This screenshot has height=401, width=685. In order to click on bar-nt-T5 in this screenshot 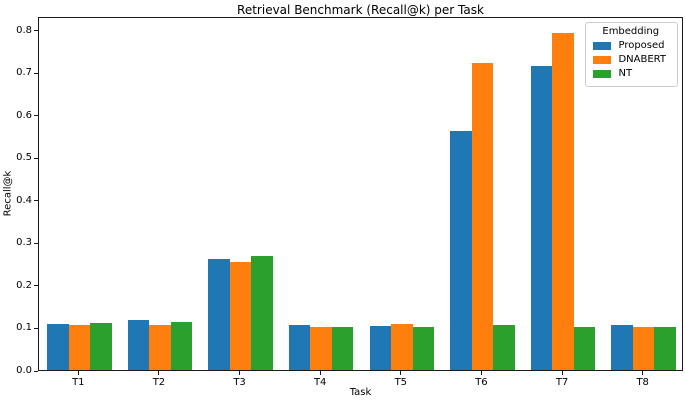, I will do `click(423, 348)`.